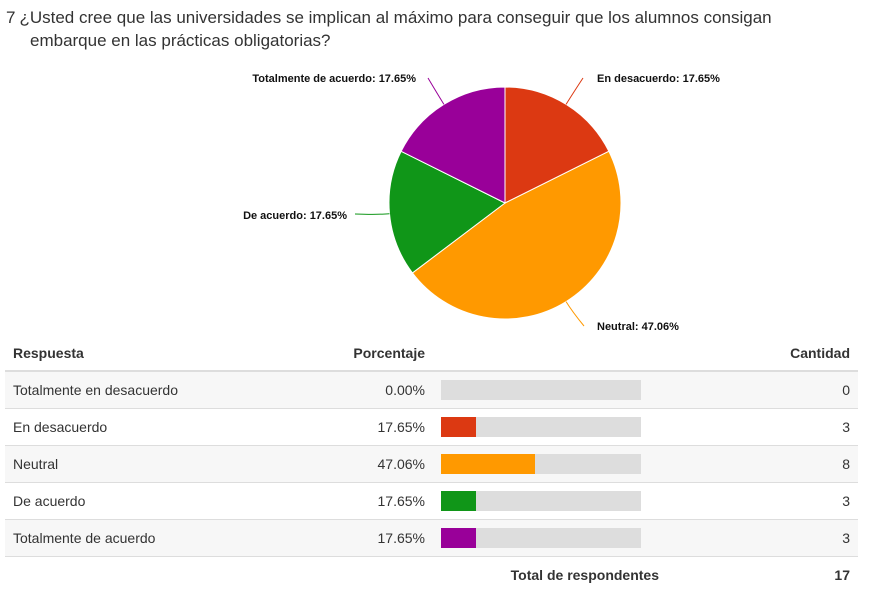 The image size is (875, 593). I want to click on total-value: 17, so click(758, 575).